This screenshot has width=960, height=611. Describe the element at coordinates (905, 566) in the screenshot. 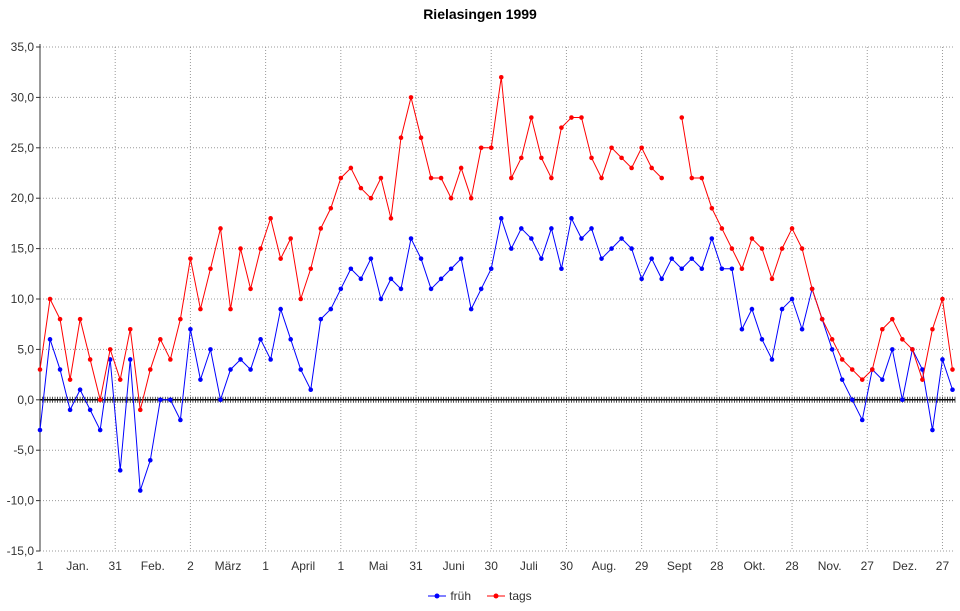

I see `x-tick-label: Dez.` at that location.